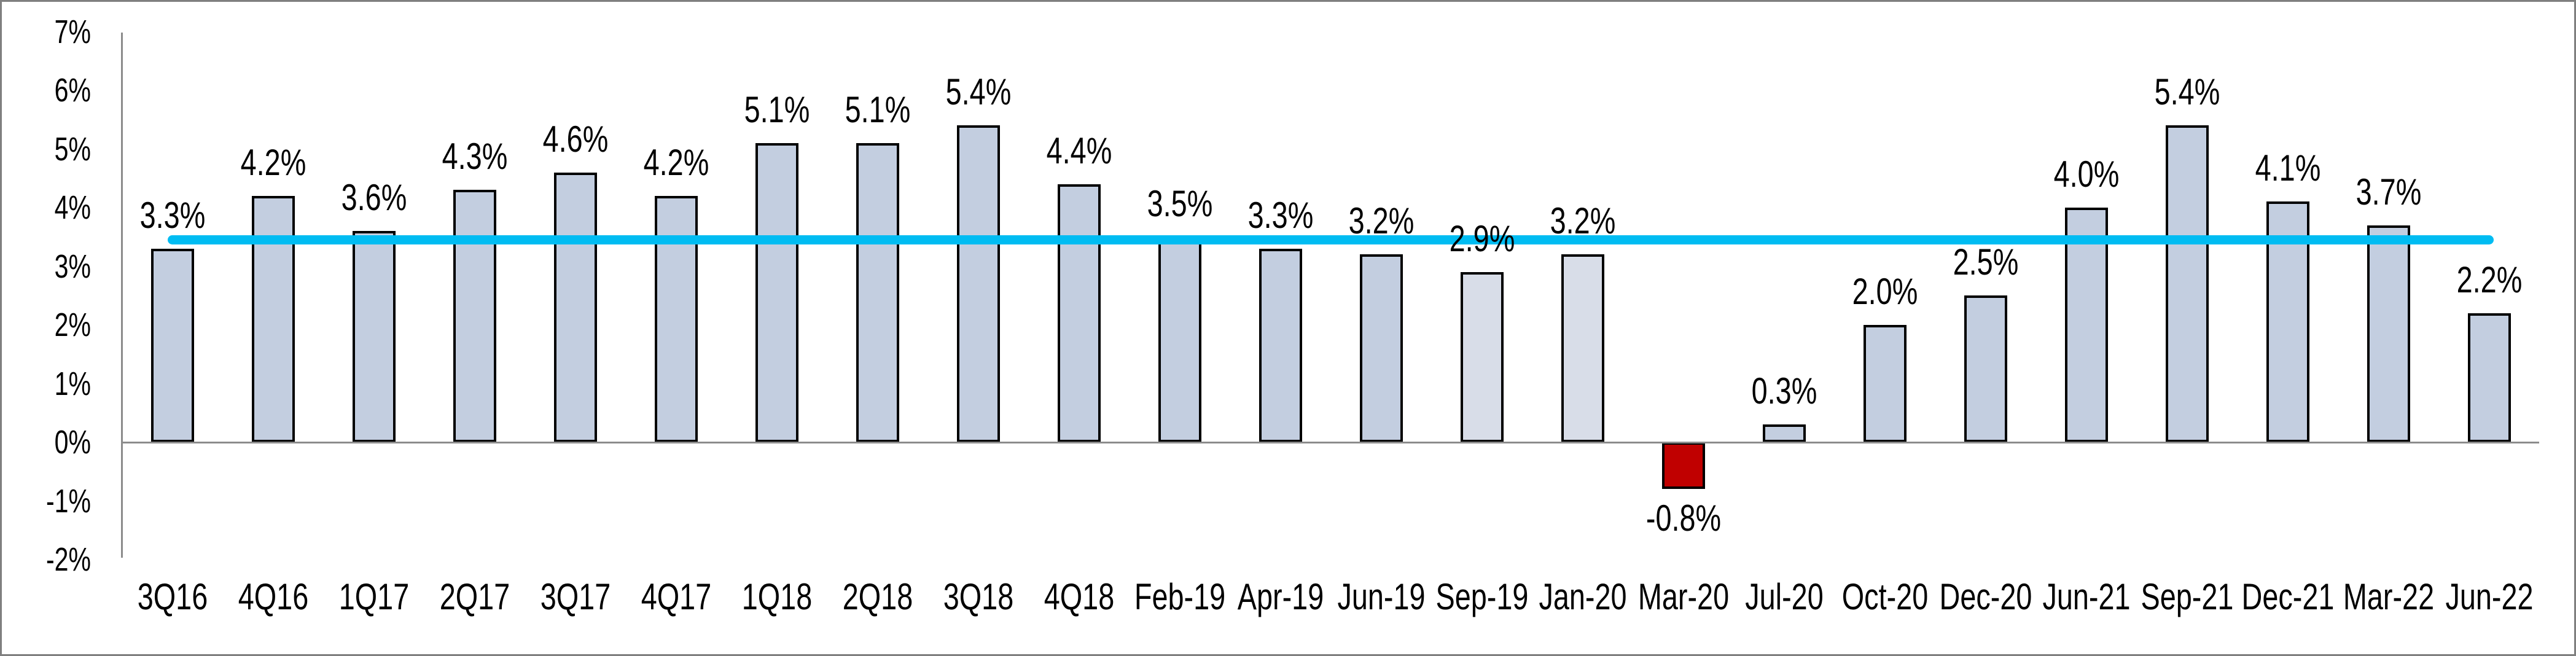  What do you see at coordinates (2287, 596) in the screenshot?
I see `x-axis-category-label: Dec-21` at bounding box center [2287, 596].